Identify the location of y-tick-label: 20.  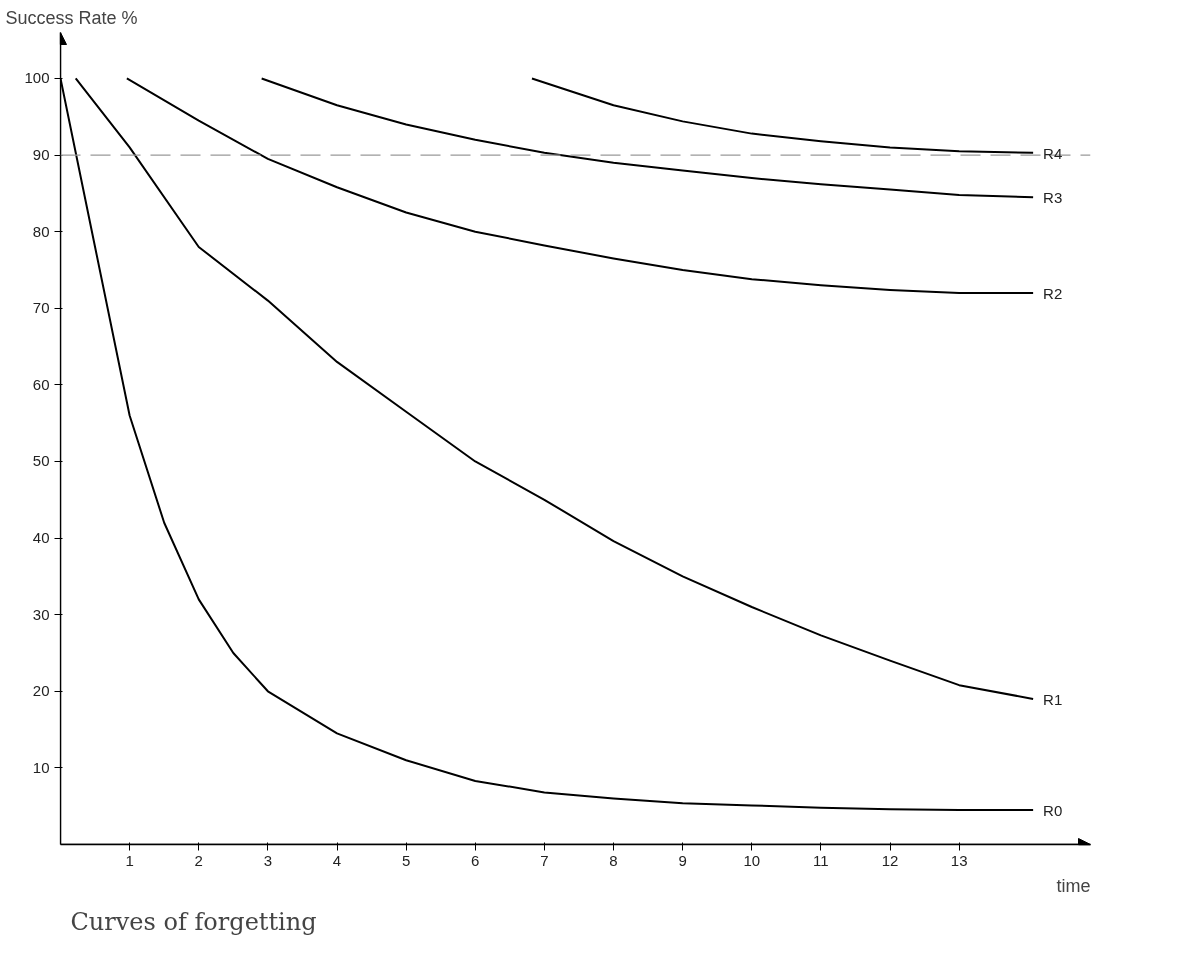
(41, 691).